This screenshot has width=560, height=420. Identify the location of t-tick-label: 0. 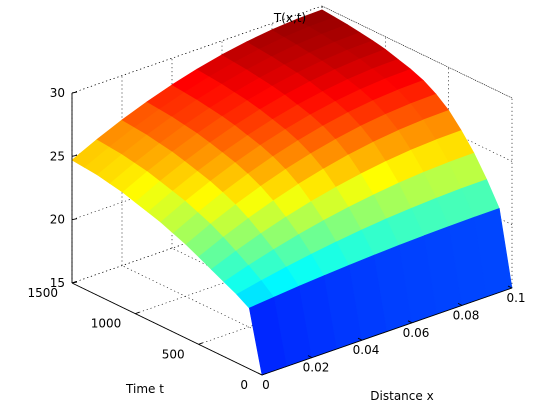
(244, 385).